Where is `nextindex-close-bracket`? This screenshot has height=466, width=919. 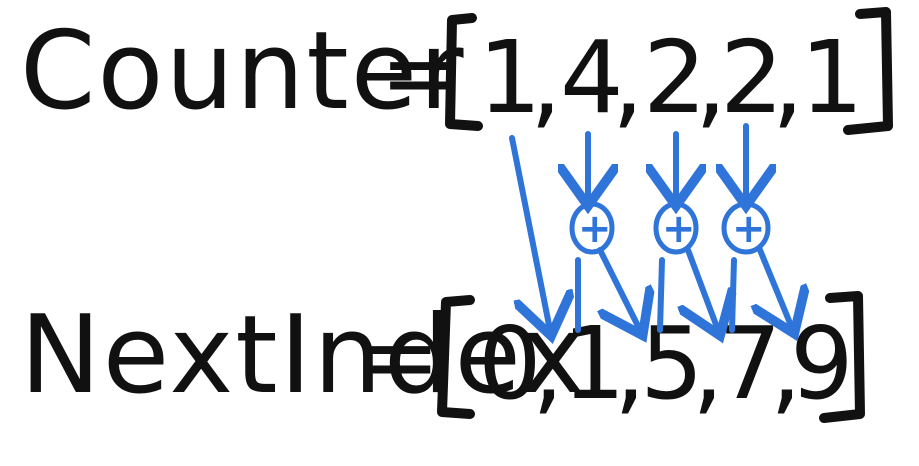
nextindex-close-bracket is located at coordinates (842, 357).